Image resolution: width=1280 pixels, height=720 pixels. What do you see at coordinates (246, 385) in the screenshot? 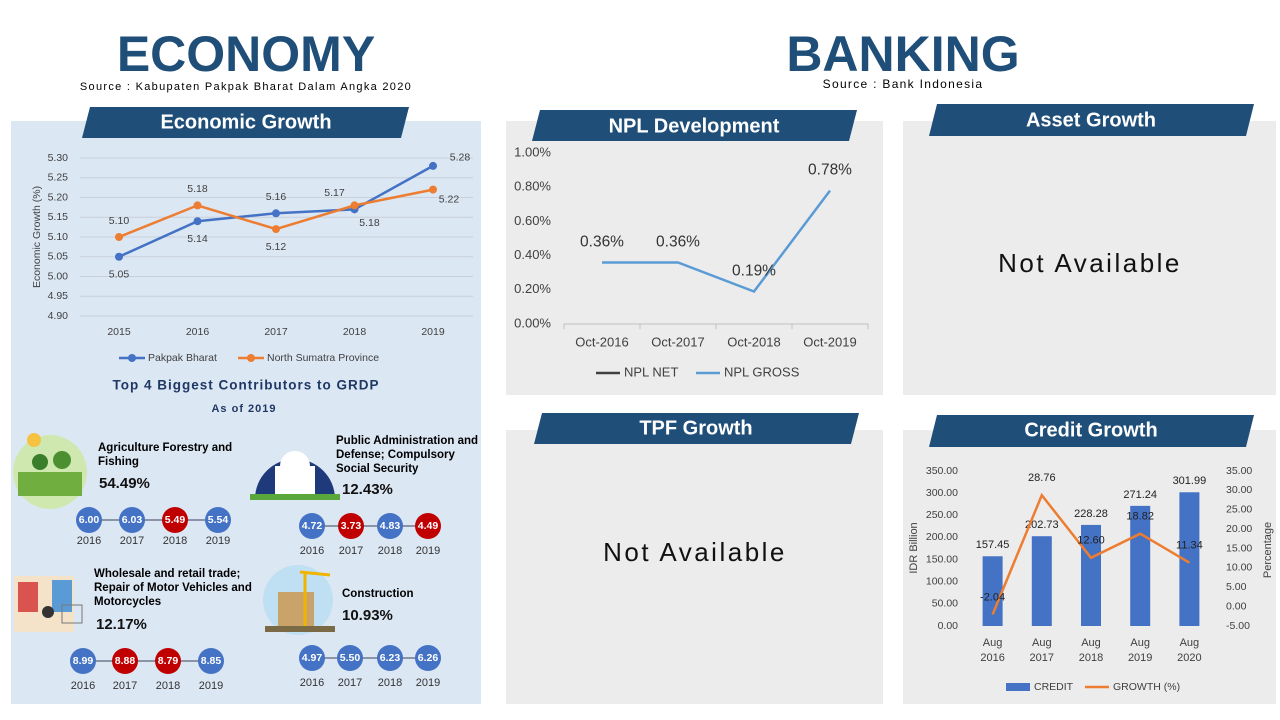
I see `contributors-title: Top 4 Biggest Contributors to GRDP` at bounding box center [246, 385].